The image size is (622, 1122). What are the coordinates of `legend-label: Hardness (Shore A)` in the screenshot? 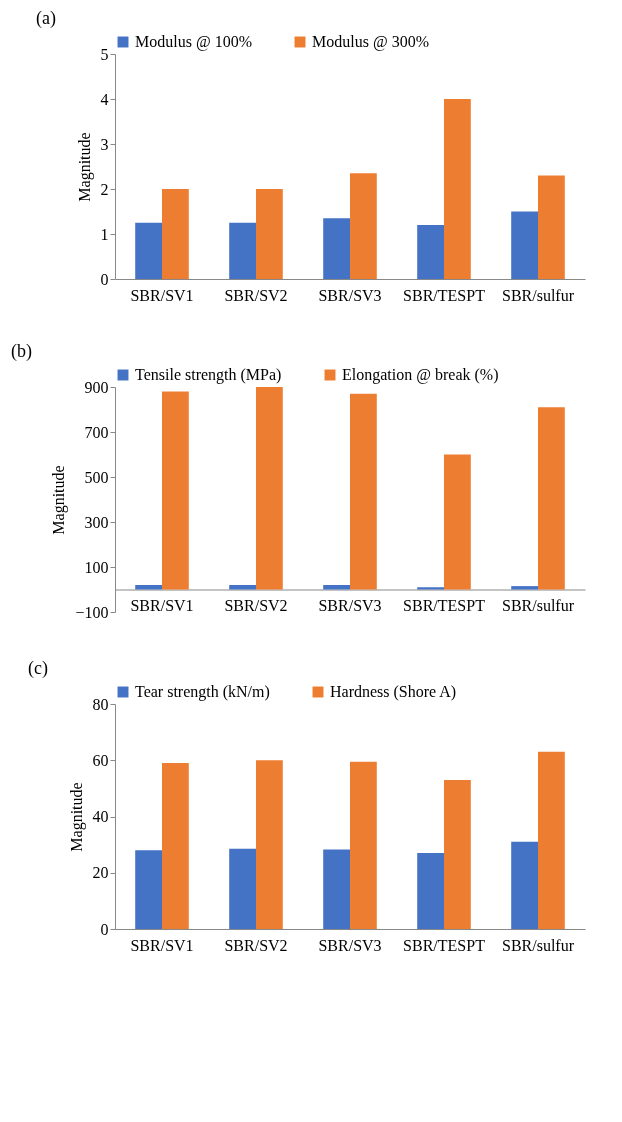 It's located at (393, 692).